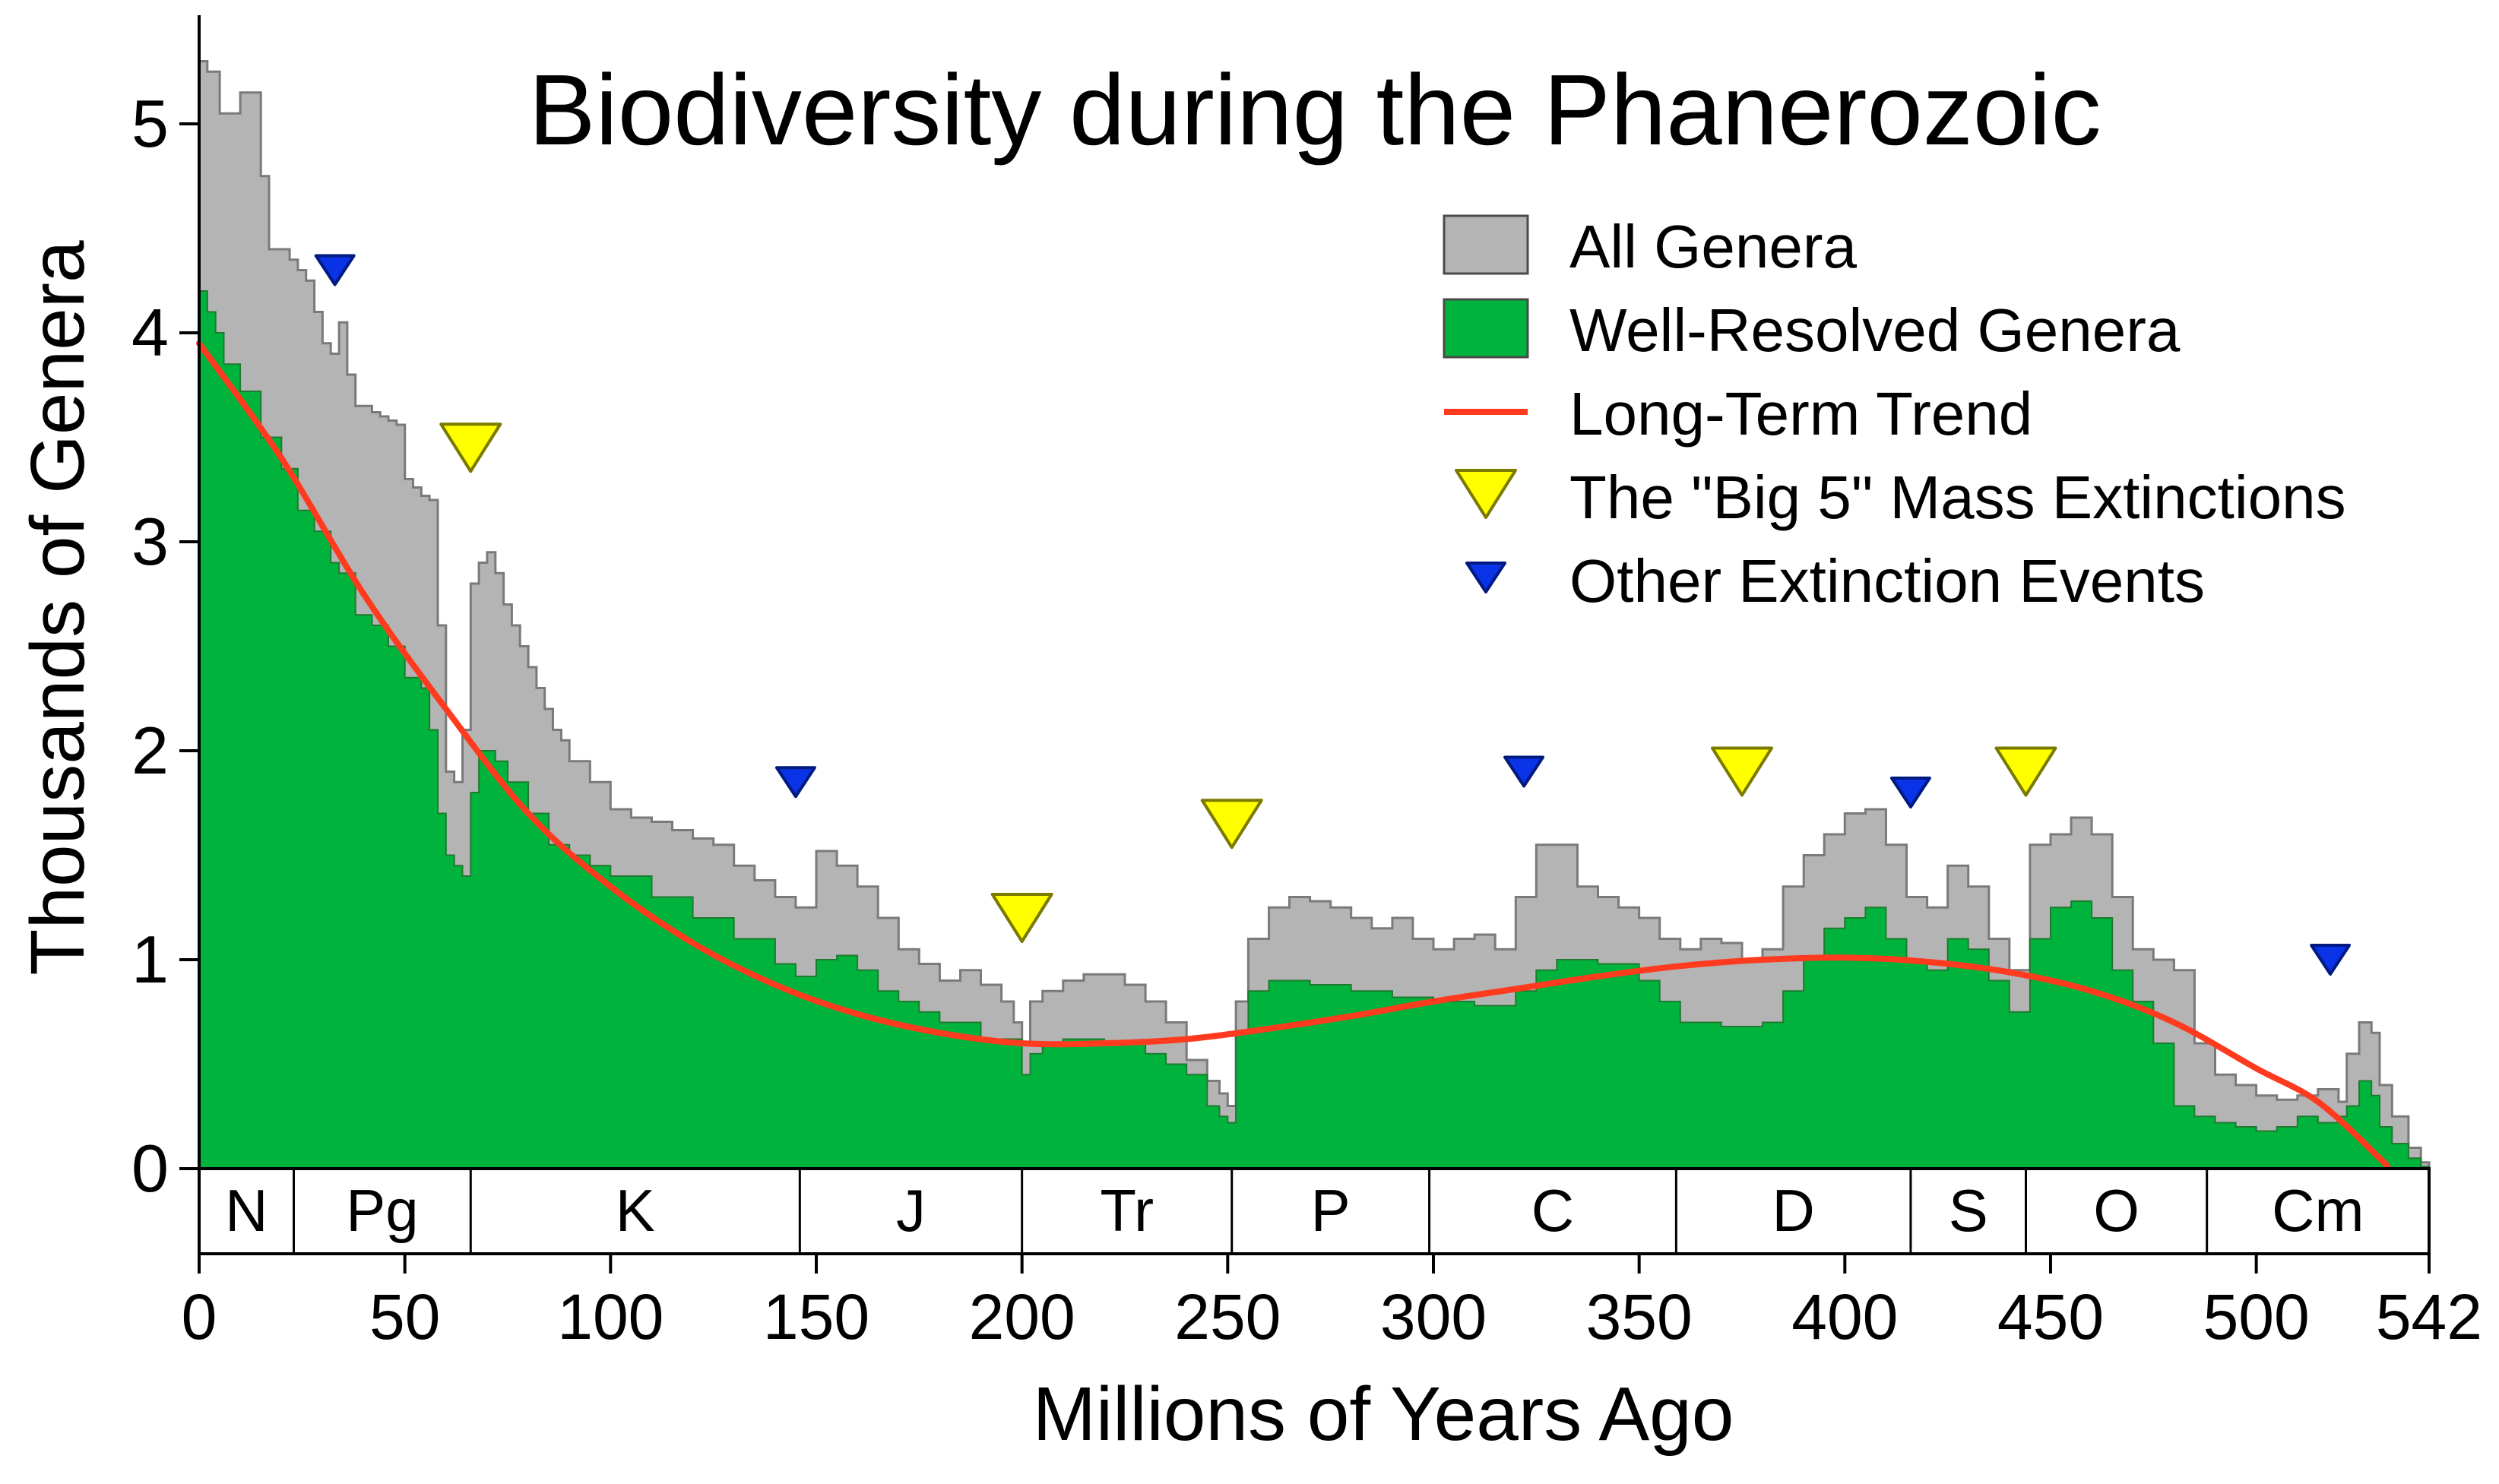  What do you see at coordinates (2256, 1317) in the screenshot?
I see `x-tick-label-500: 500` at bounding box center [2256, 1317].